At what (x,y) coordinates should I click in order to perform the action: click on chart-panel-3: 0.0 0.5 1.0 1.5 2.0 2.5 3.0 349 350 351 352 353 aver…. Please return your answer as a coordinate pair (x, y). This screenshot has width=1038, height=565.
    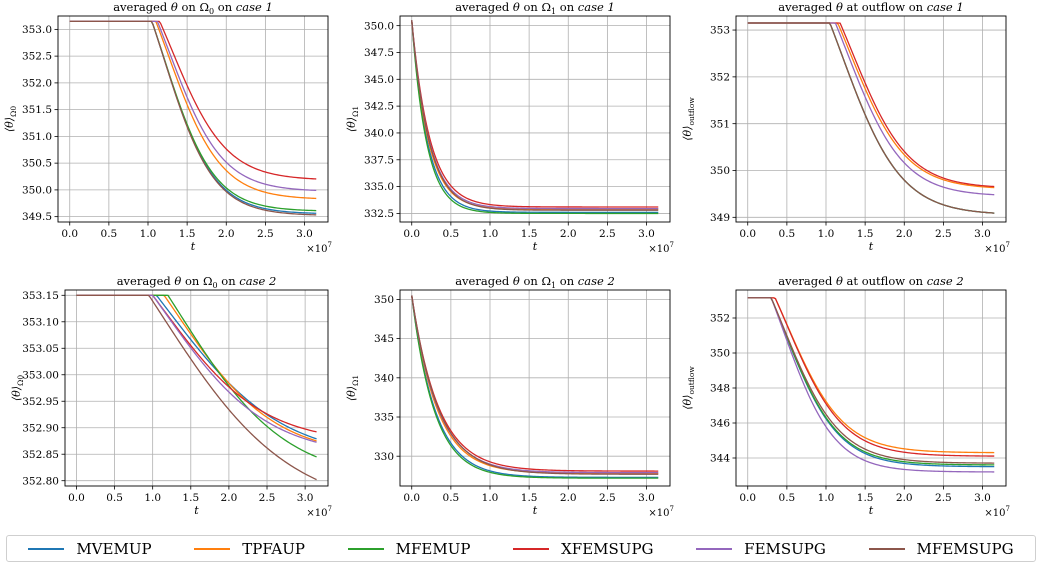
    Looking at the image, I should click on (845, 127).